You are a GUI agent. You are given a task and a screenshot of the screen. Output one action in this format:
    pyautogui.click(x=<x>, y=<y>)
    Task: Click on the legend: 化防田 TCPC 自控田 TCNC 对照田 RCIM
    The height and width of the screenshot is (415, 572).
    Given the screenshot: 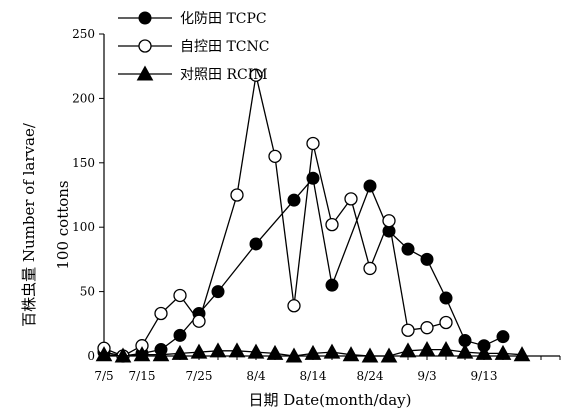 What is the action you would take?
    pyautogui.click(x=193, y=47)
    